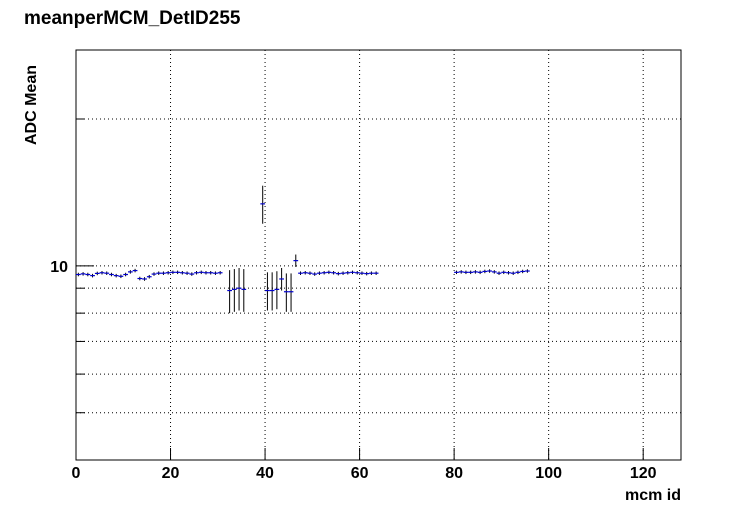 The image size is (756, 511). What do you see at coordinates (548, 473) in the screenshot?
I see `x-tick-label: 100` at bounding box center [548, 473].